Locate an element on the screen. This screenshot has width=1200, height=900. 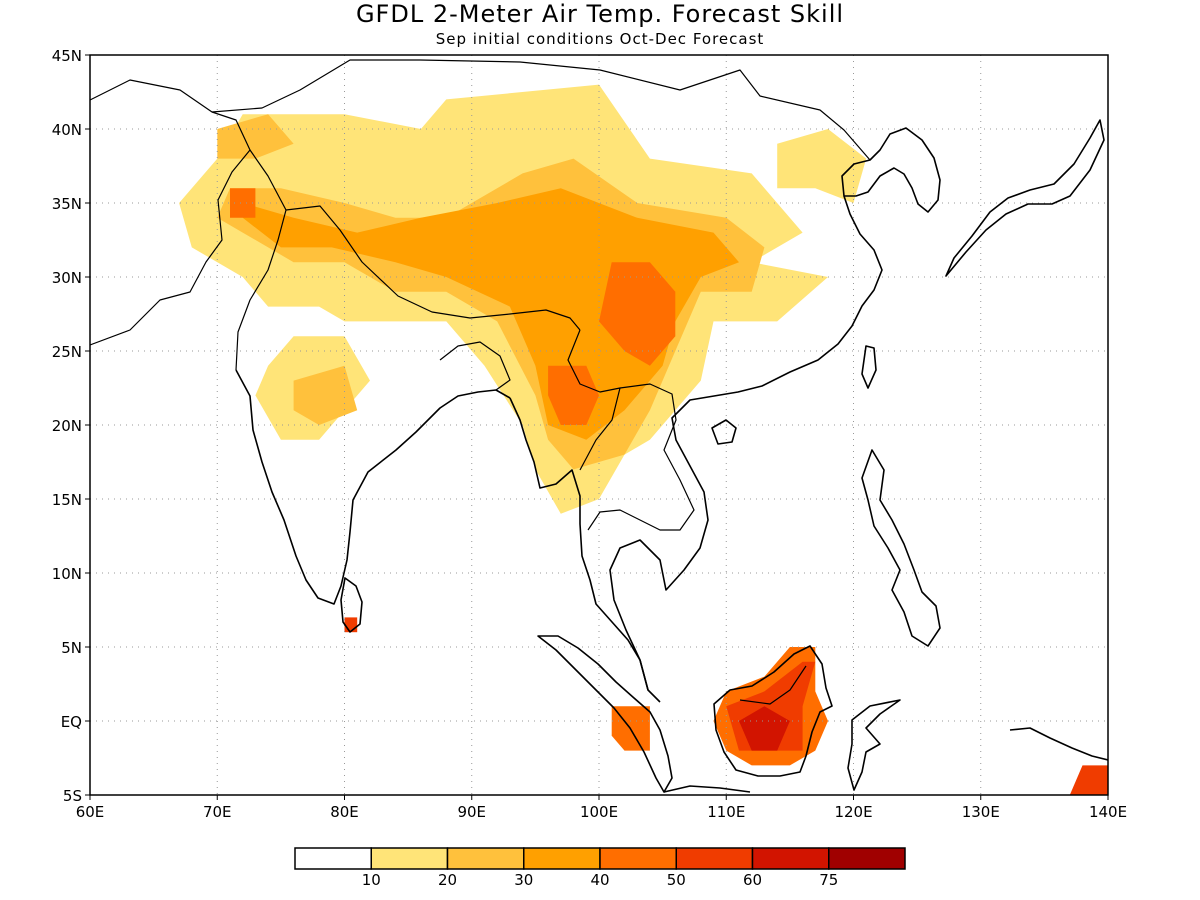
colorbar-label: 40 is located at coordinates (599, 880).